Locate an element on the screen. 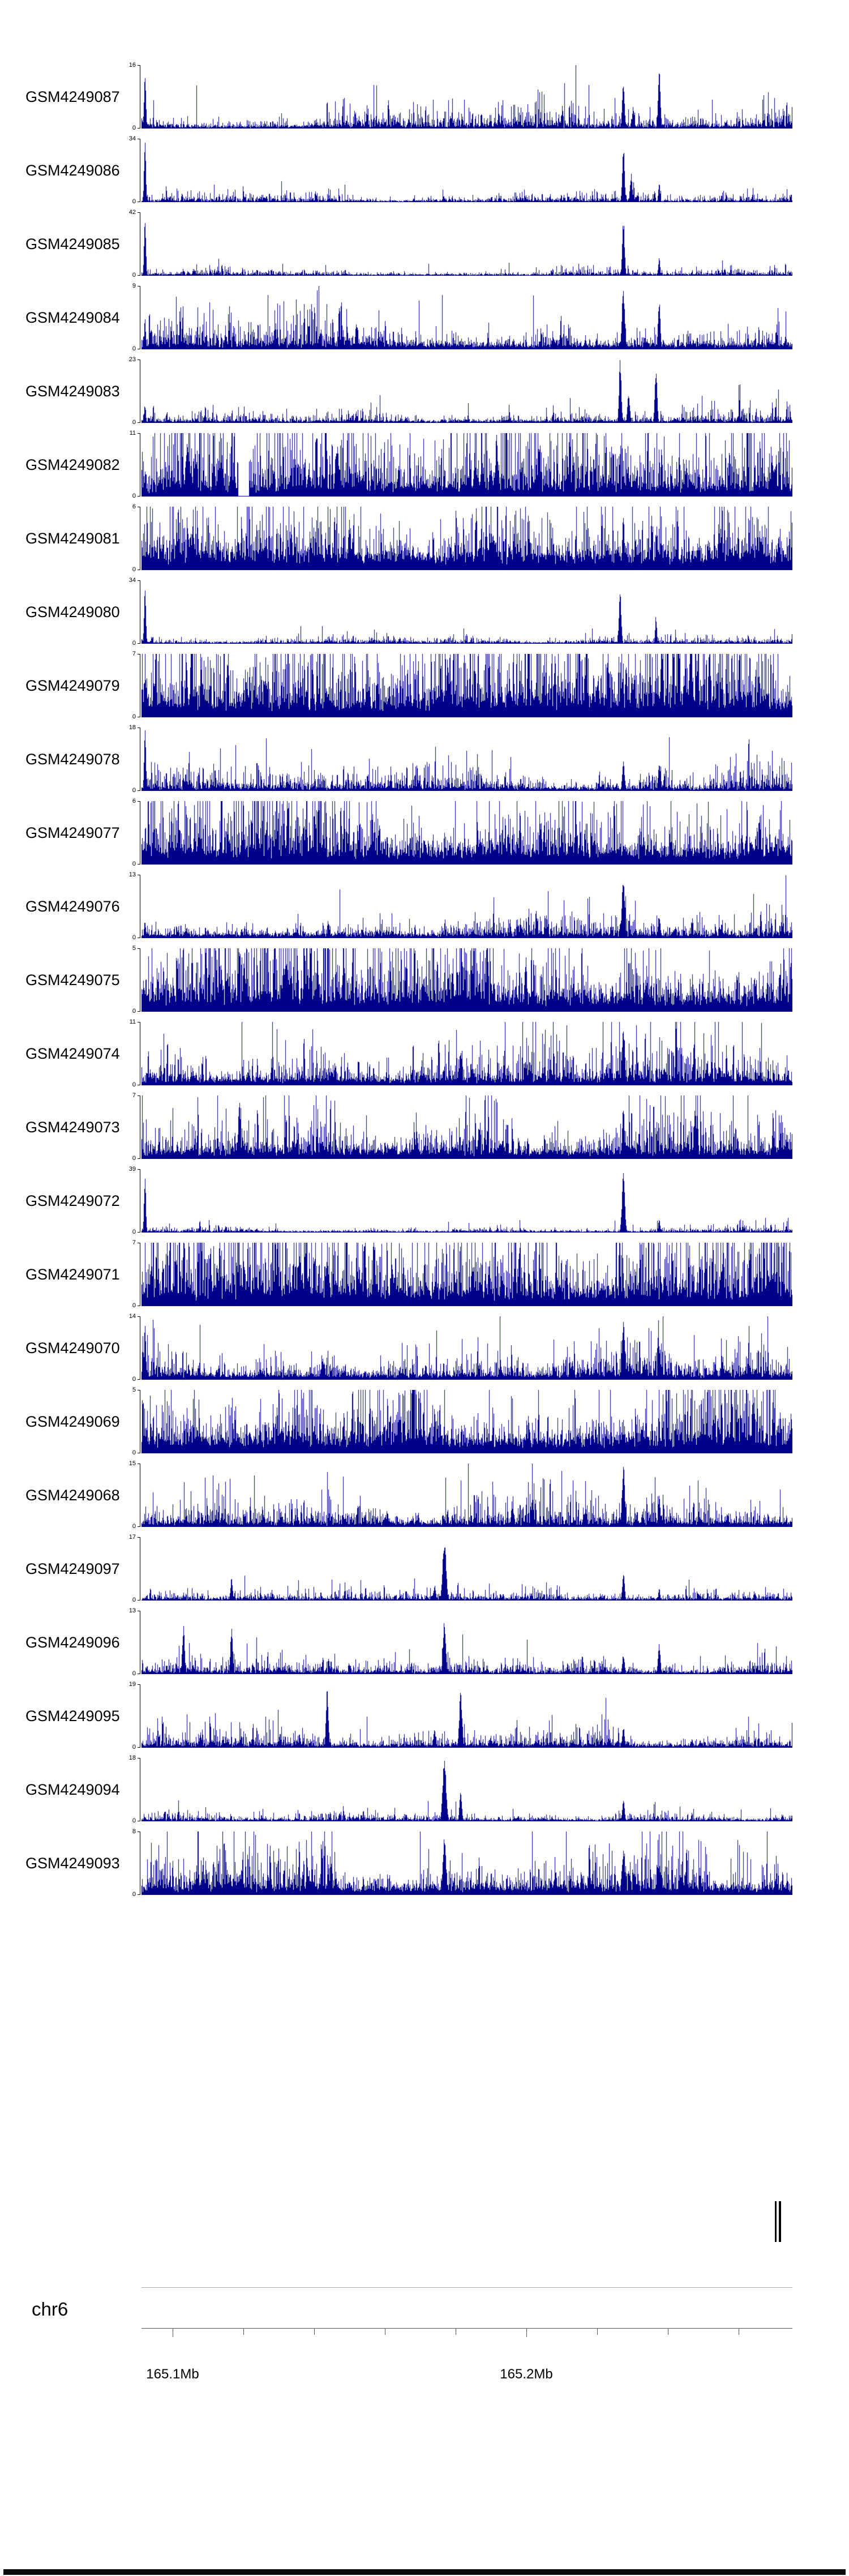 The height and width of the screenshot is (2576, 849). data-track: GSM4249083 23 0 is located at coordinates (424, 394).